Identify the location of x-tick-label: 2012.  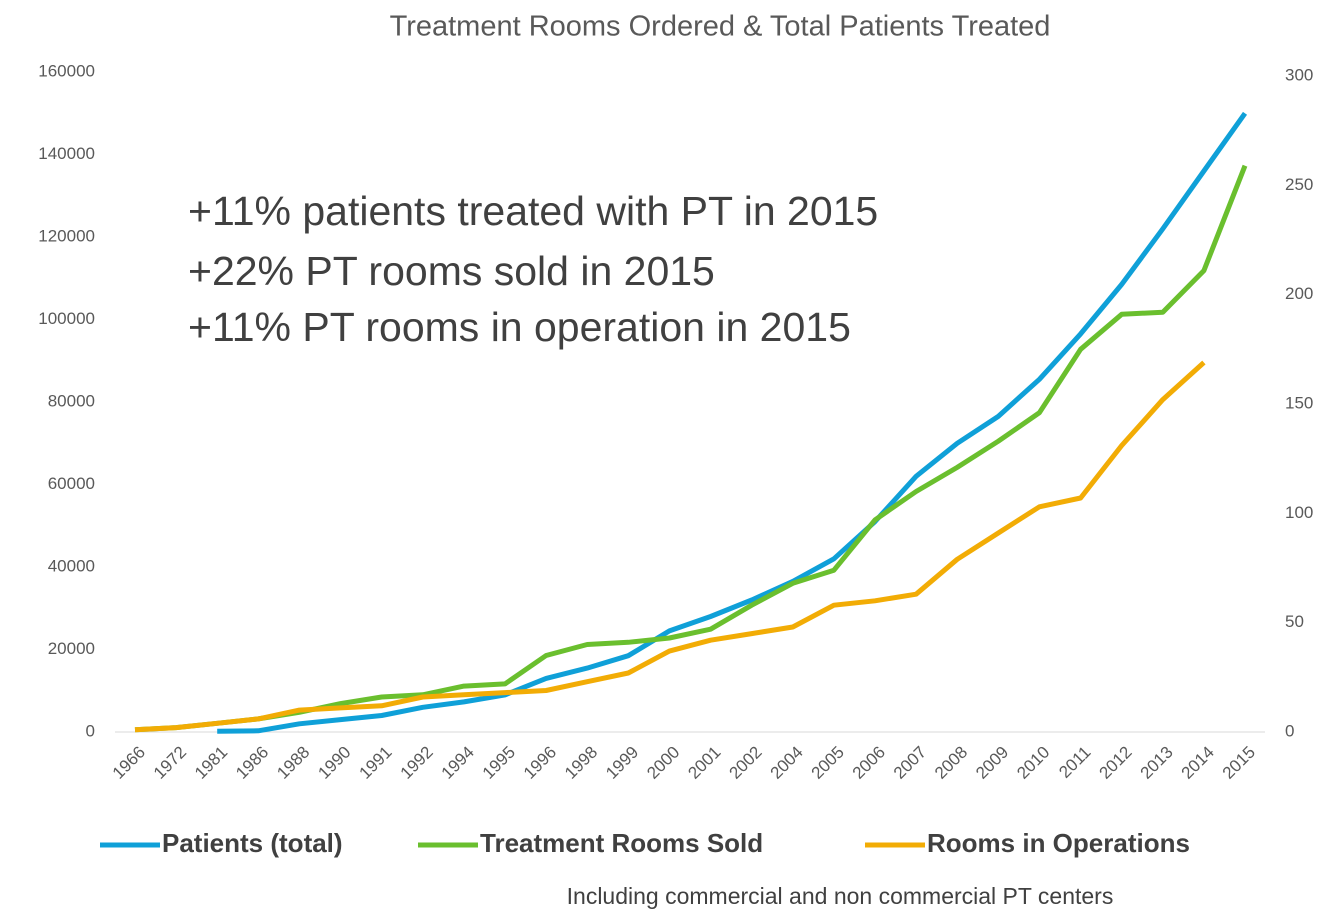
(1115, 763).